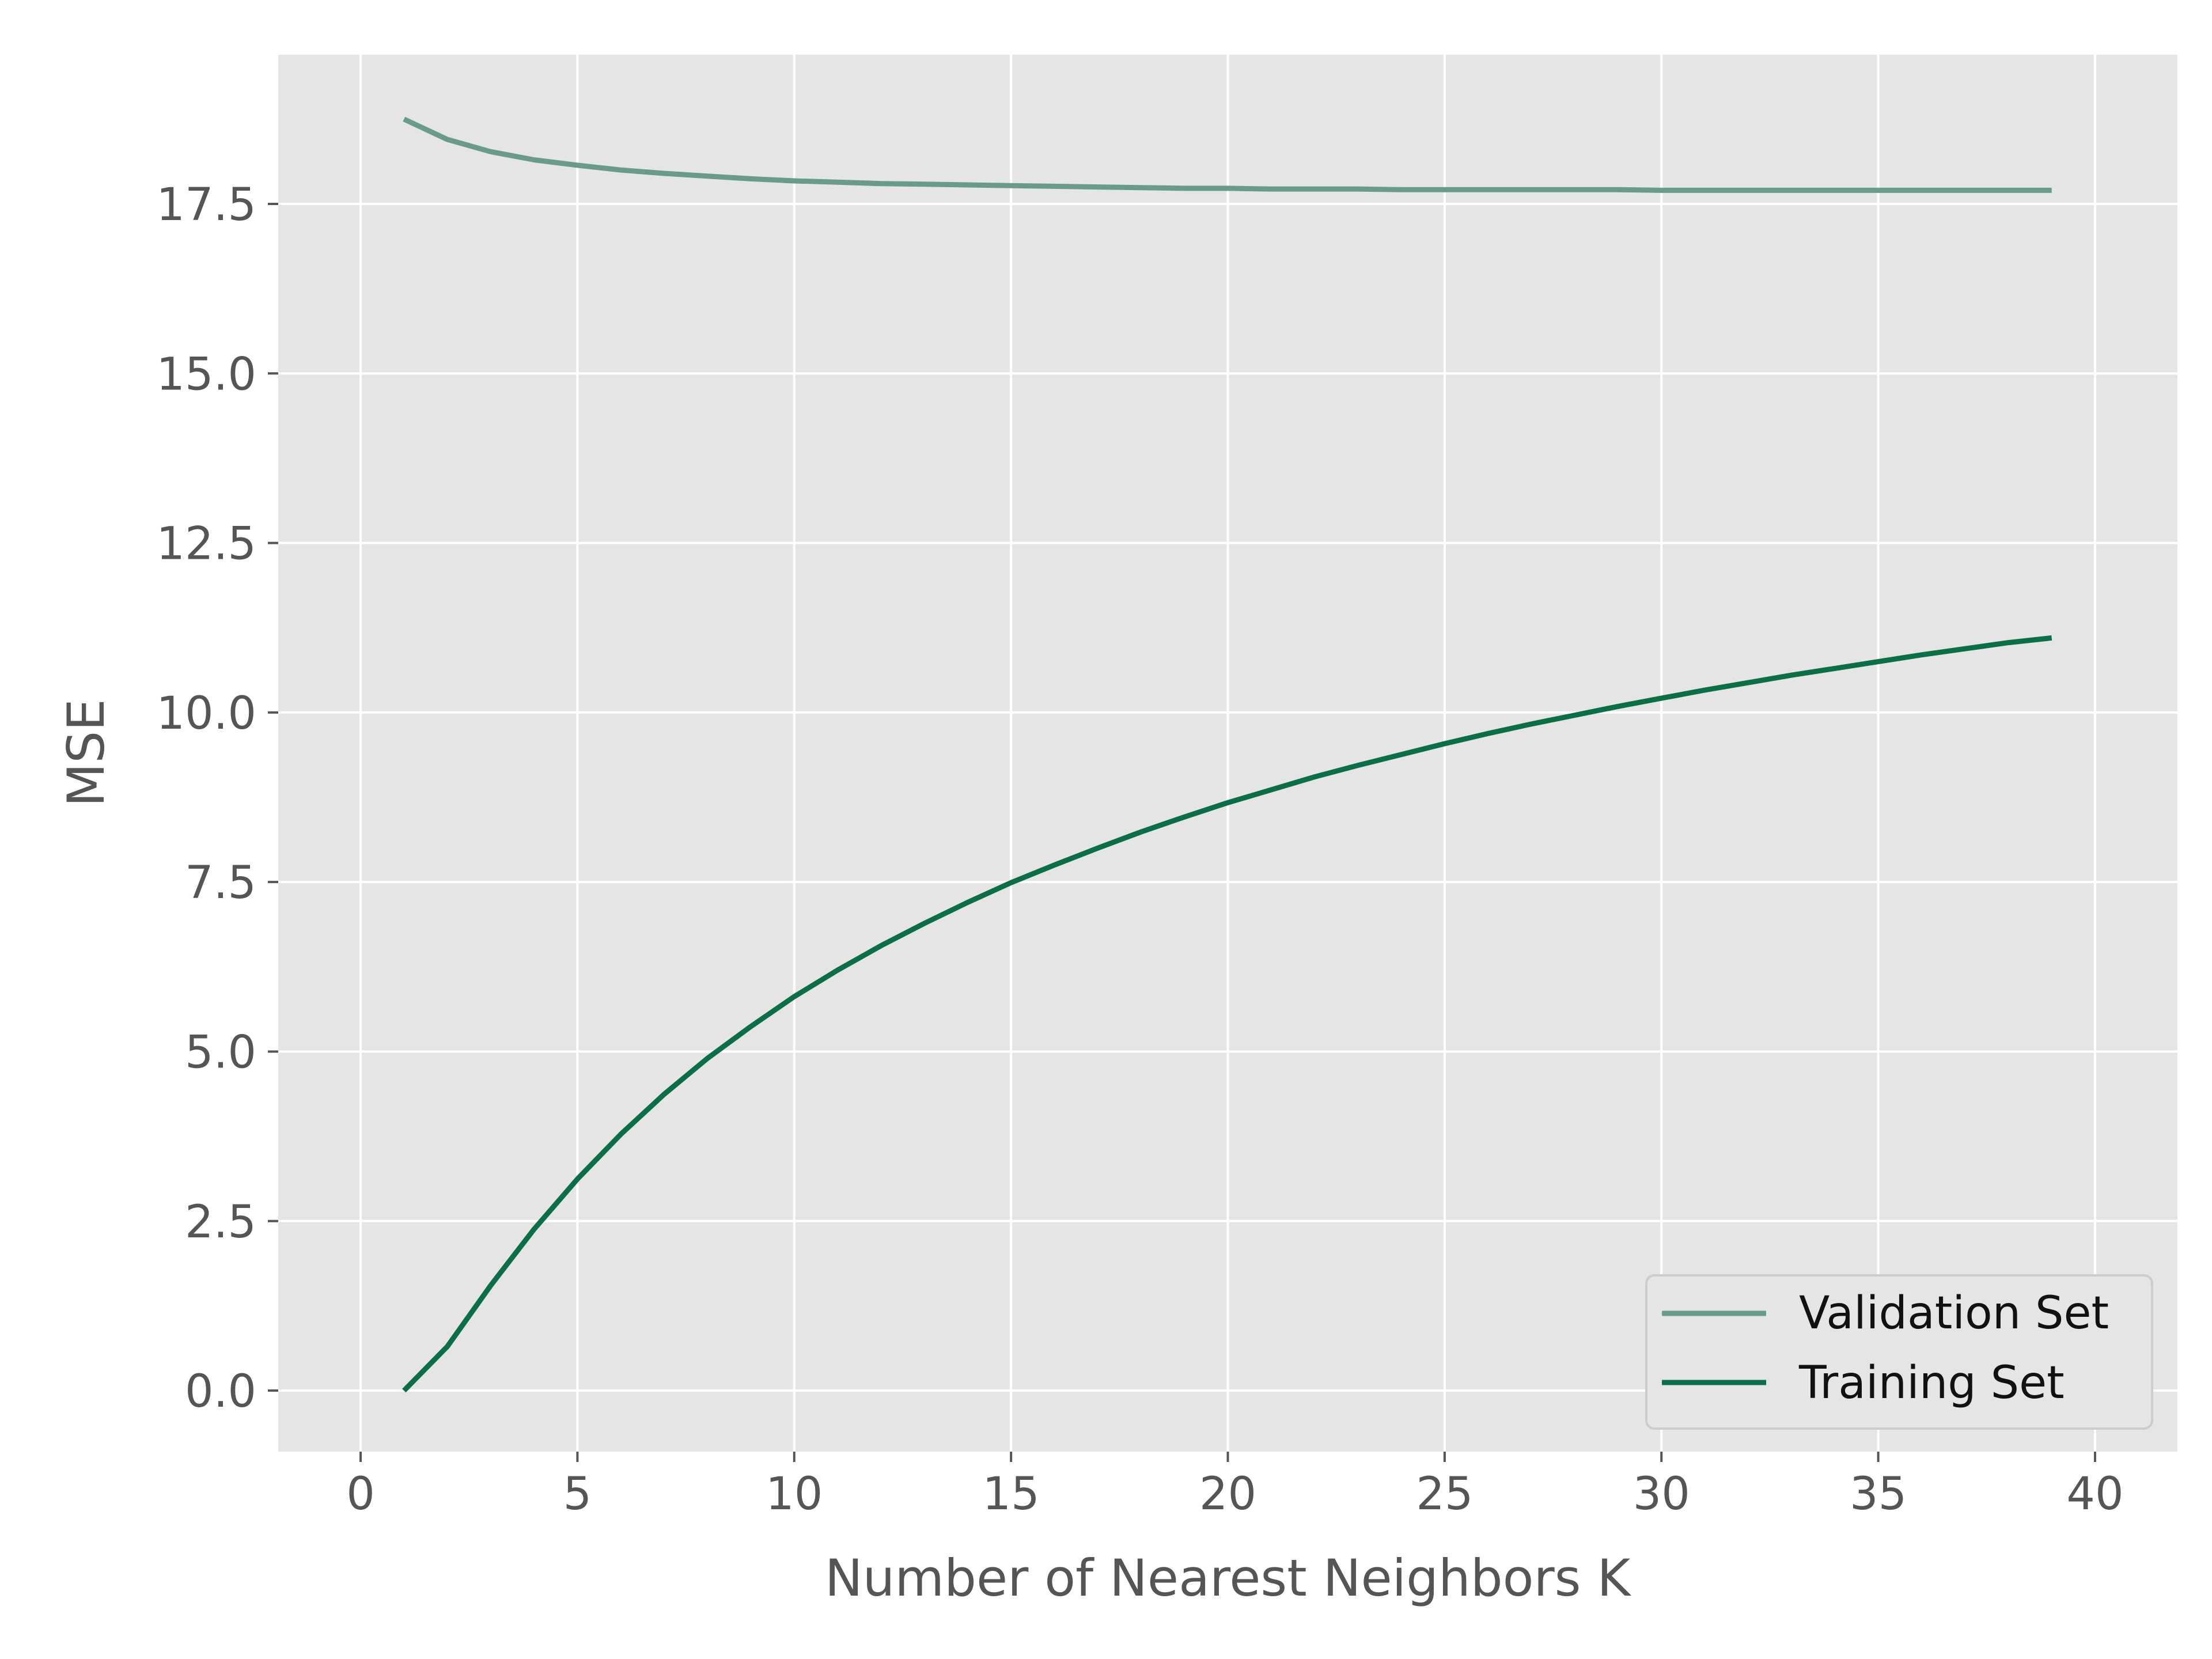 The image size is (2212, 1659). Describe the element at coordinates (220, 883) in the screenshot. I see `y-tick-label: 7.5` at that location.